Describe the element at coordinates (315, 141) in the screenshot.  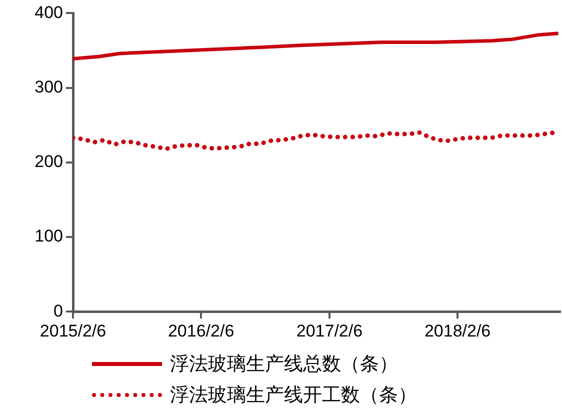
I see `line-series` at that location.